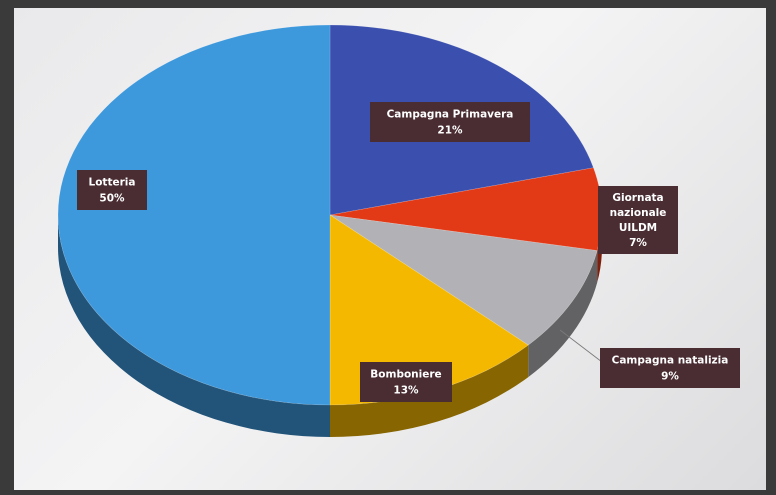 Image resolution: width=776 pixels, height=495 pixels. What do you see at coordinates (450, 115) in the screenshot?
I see `data-label-text: Campagna Primavera` at bounding box center [450, 115].